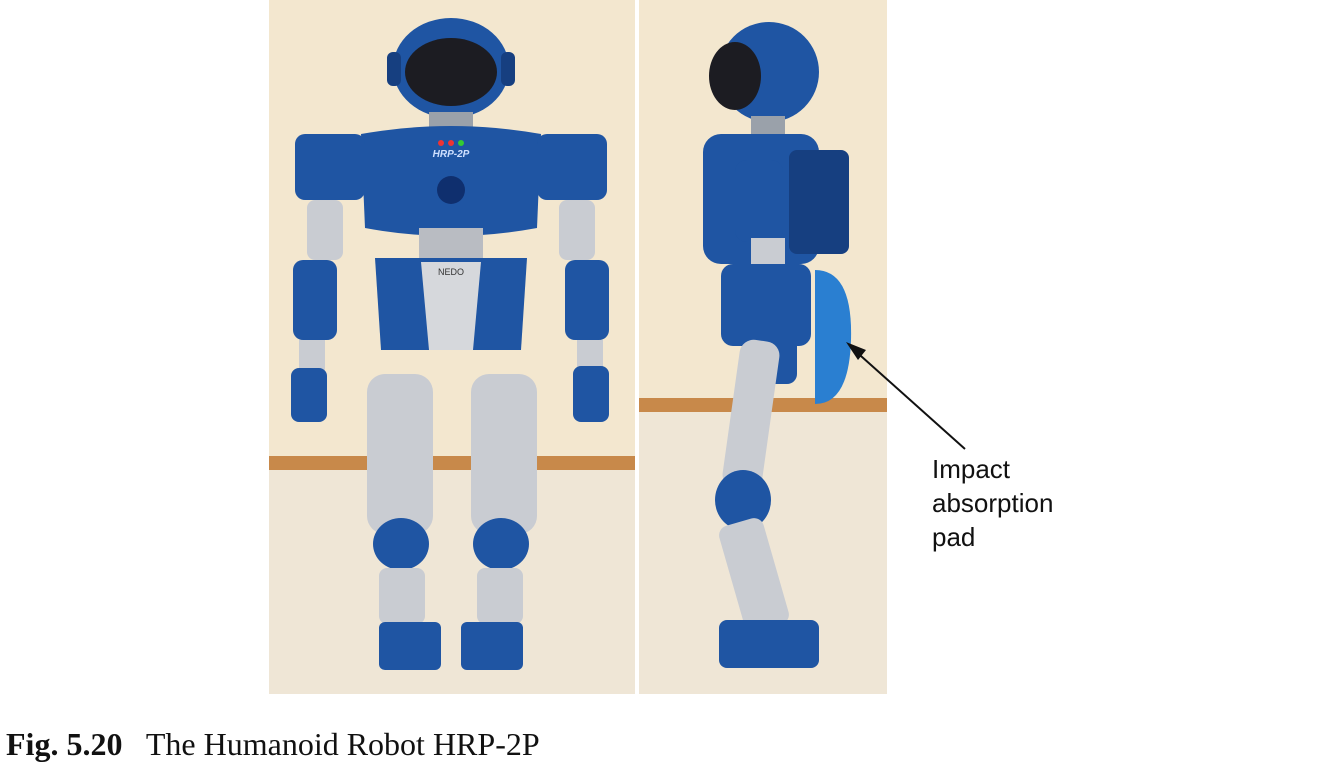 Image resolution: width=1335 pixels, height=768 pixels. Describe the element at coordinates (64, 744) in the screenshot. I see `figure-number: Fig. 5.20` at that location.